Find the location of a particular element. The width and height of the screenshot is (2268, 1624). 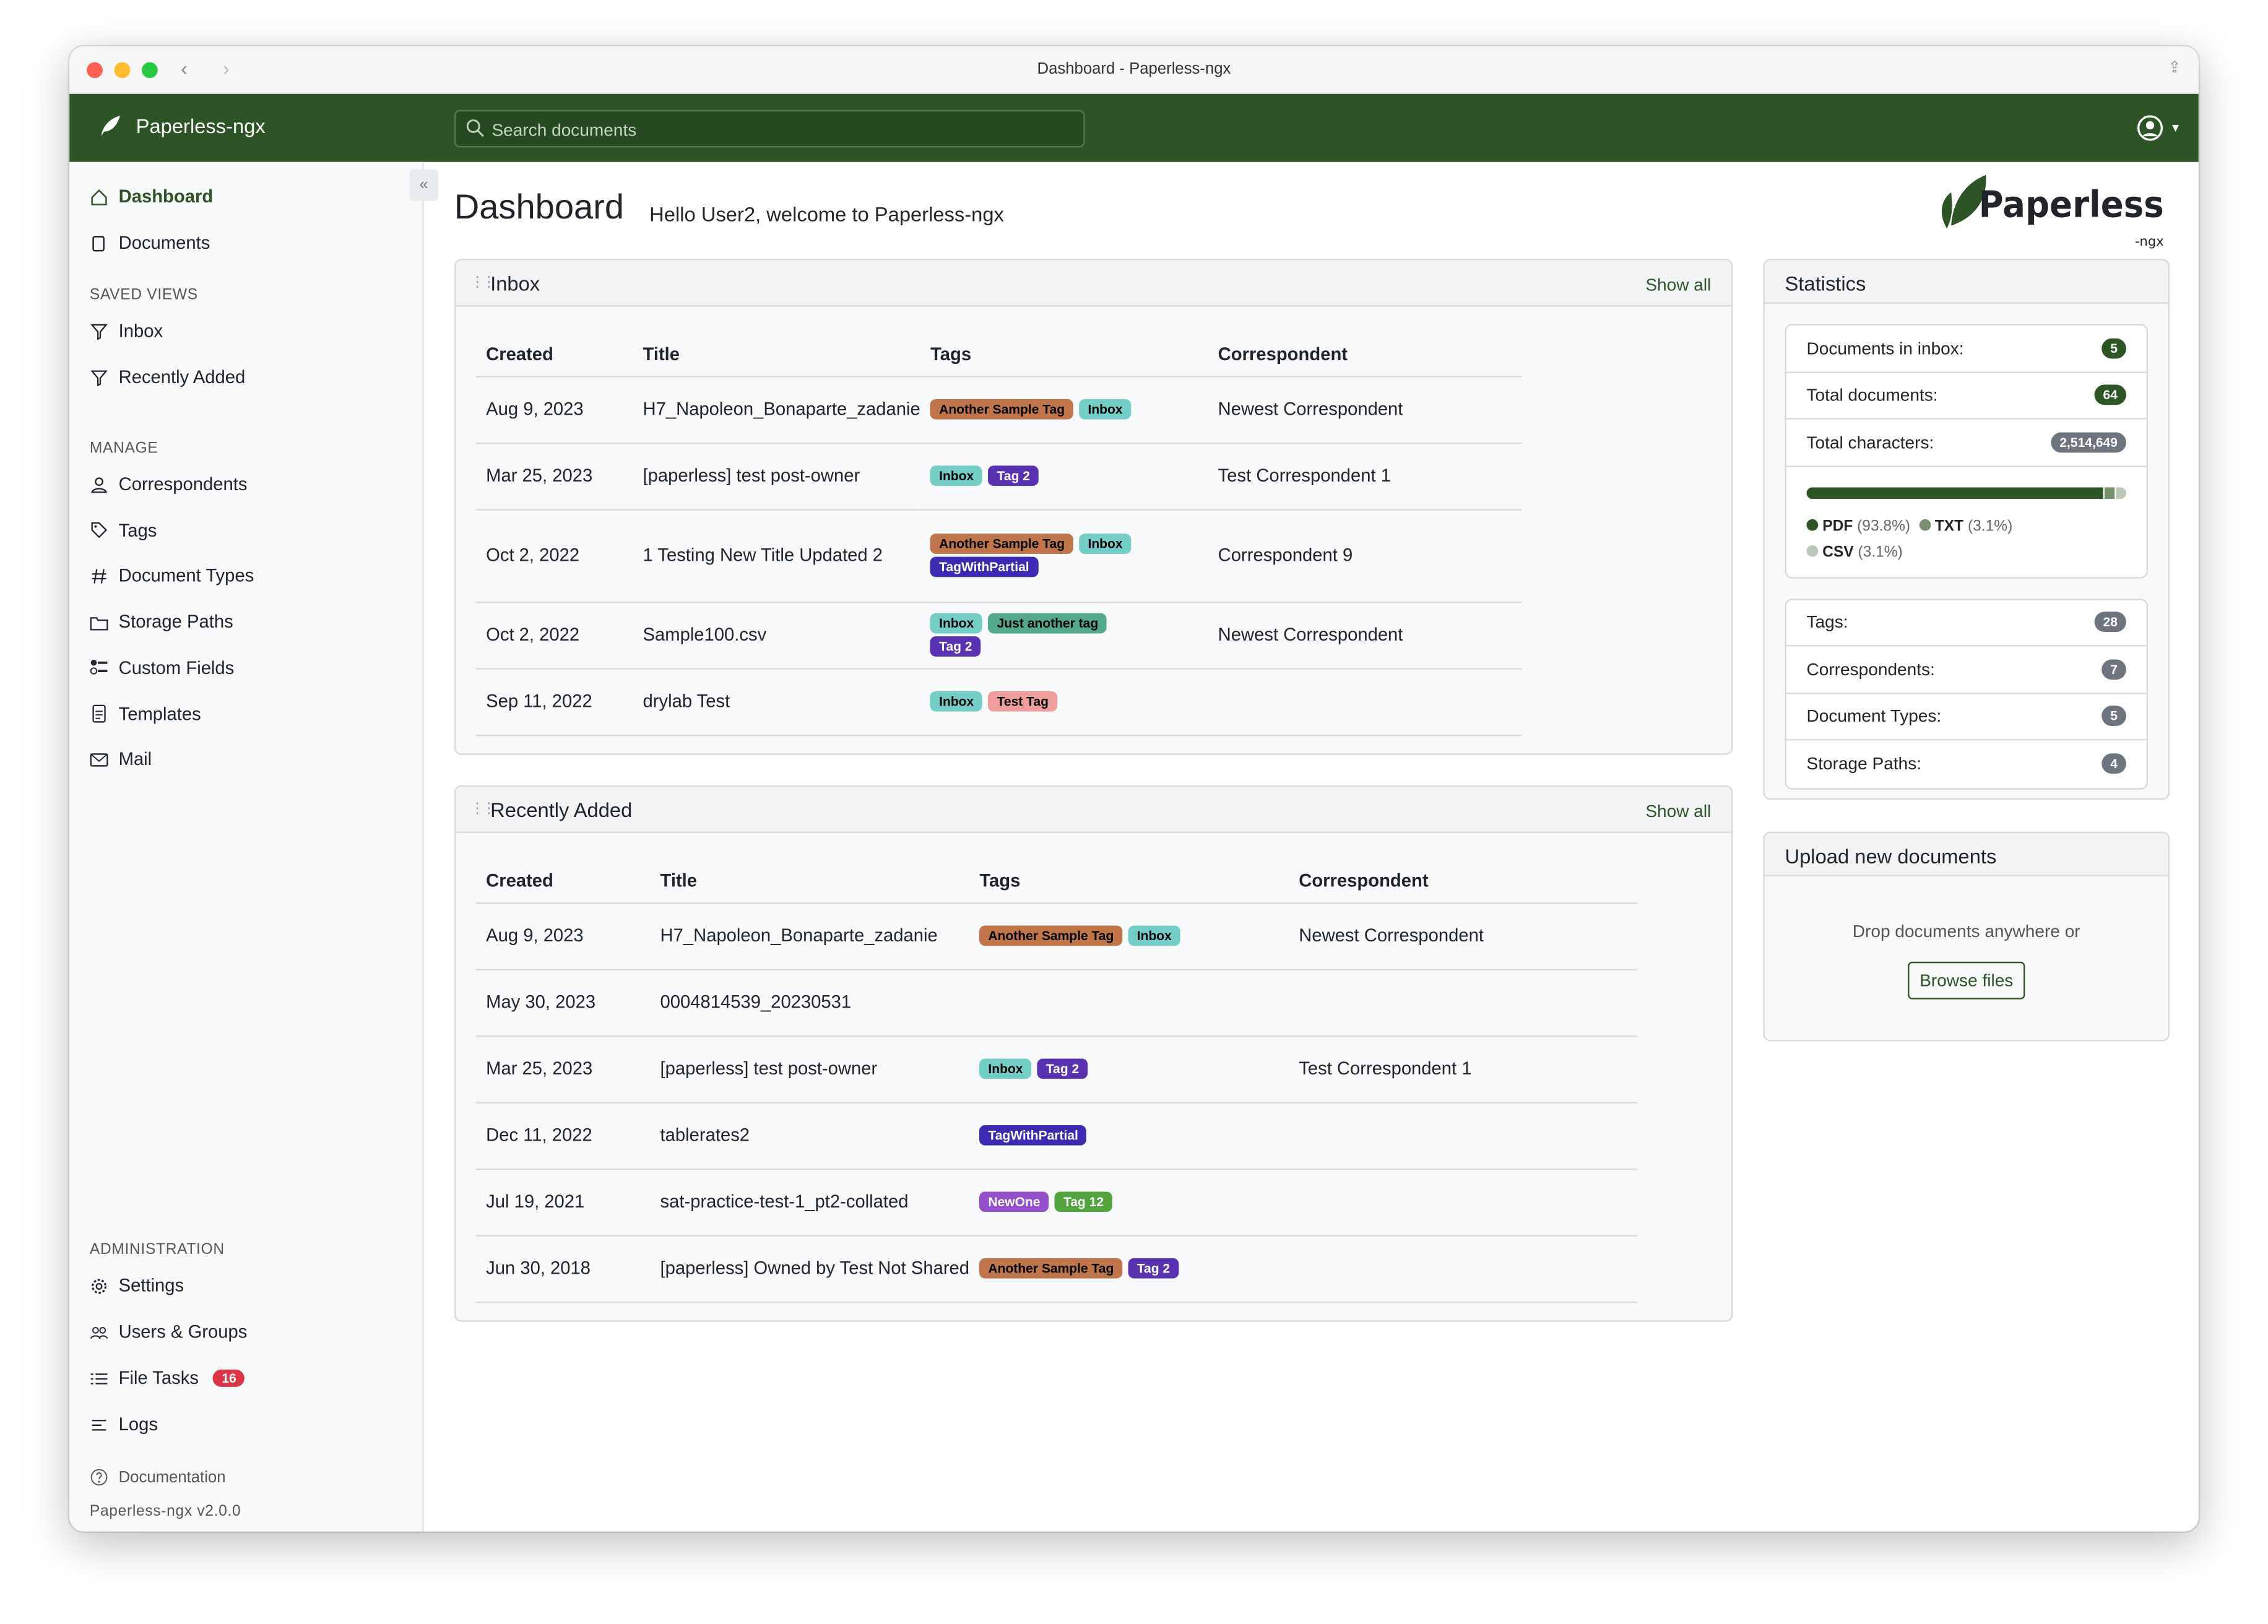

sidebar-item-correspondents: Correspondents is located at coordinates (168, 485).